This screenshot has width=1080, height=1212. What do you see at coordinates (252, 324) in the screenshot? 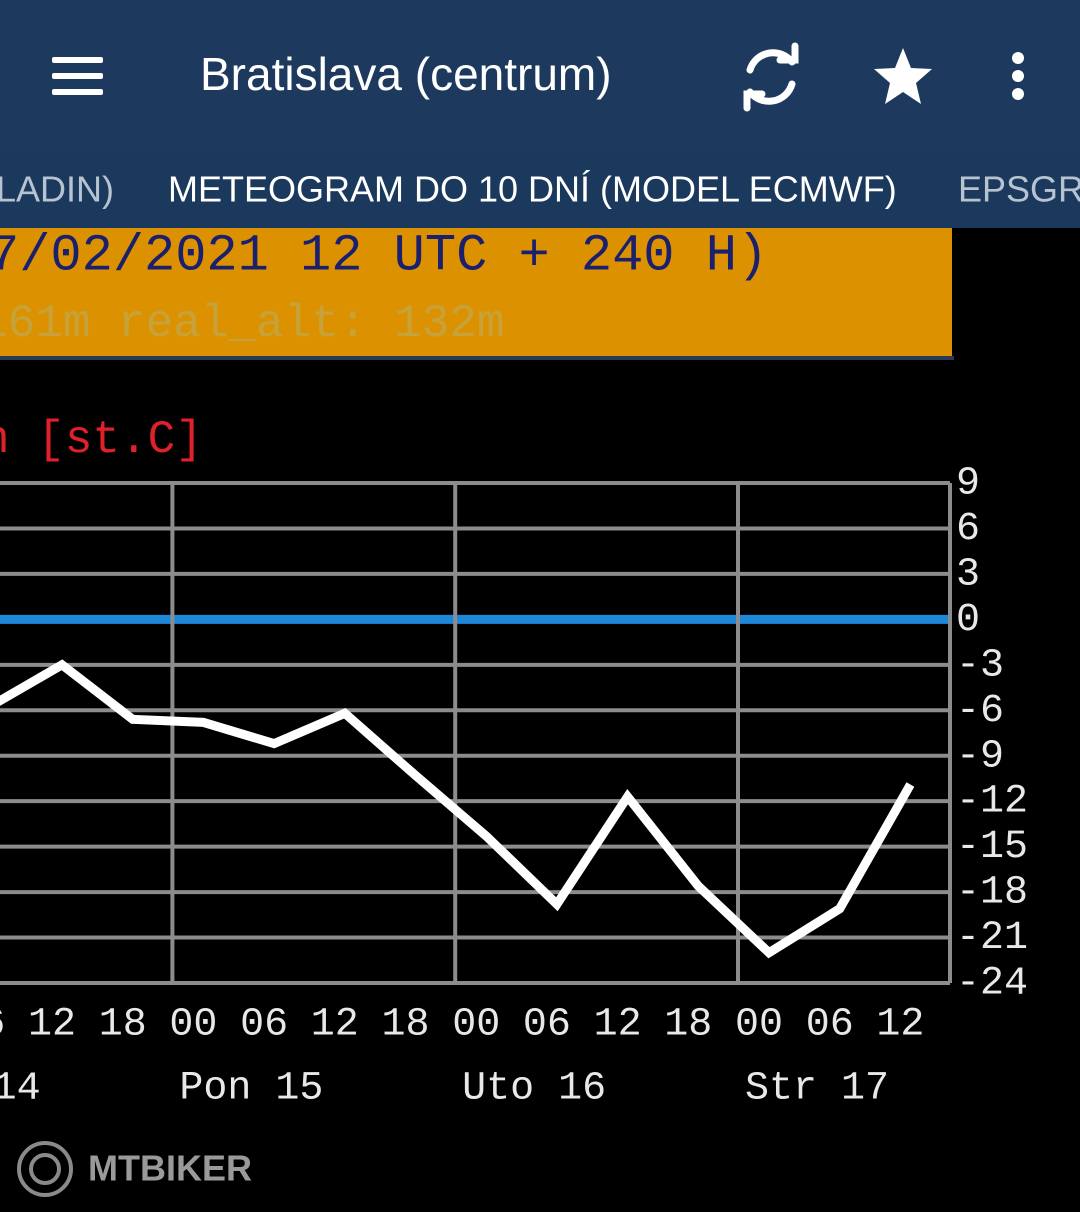
I see `banner-line: 161m real_alt: 132m` at bounding box center [252, 324].